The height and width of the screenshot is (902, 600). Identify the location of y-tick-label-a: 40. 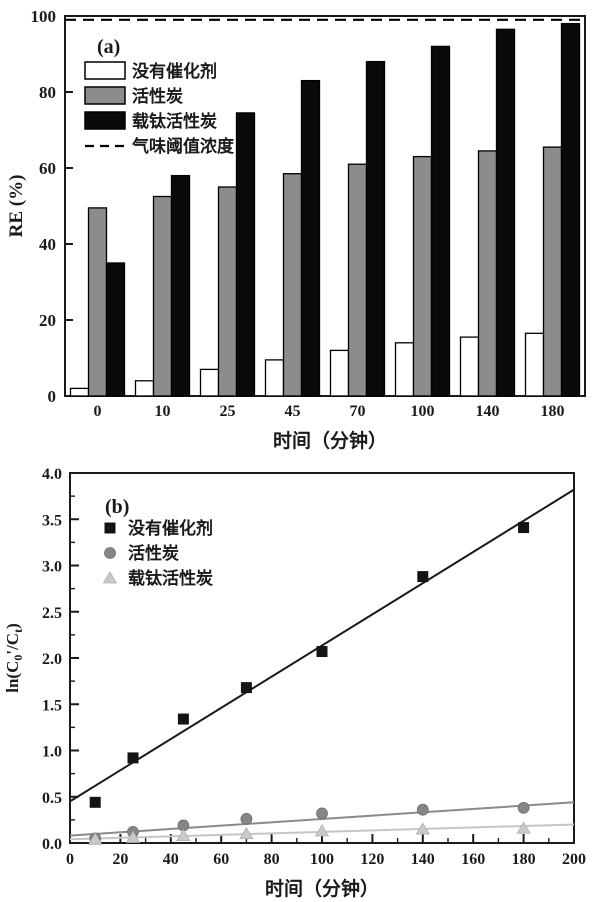
(47, 244).